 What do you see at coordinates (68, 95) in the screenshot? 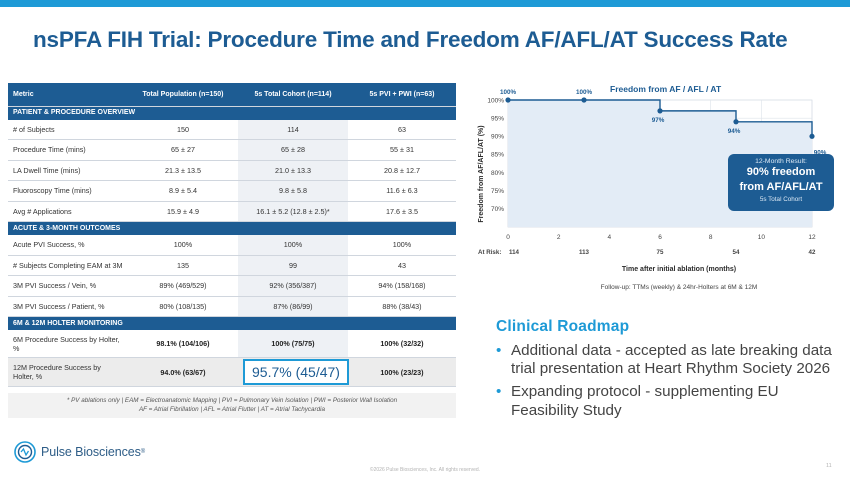
I see `header-metric: Metric` at bounding box center [68, 95].